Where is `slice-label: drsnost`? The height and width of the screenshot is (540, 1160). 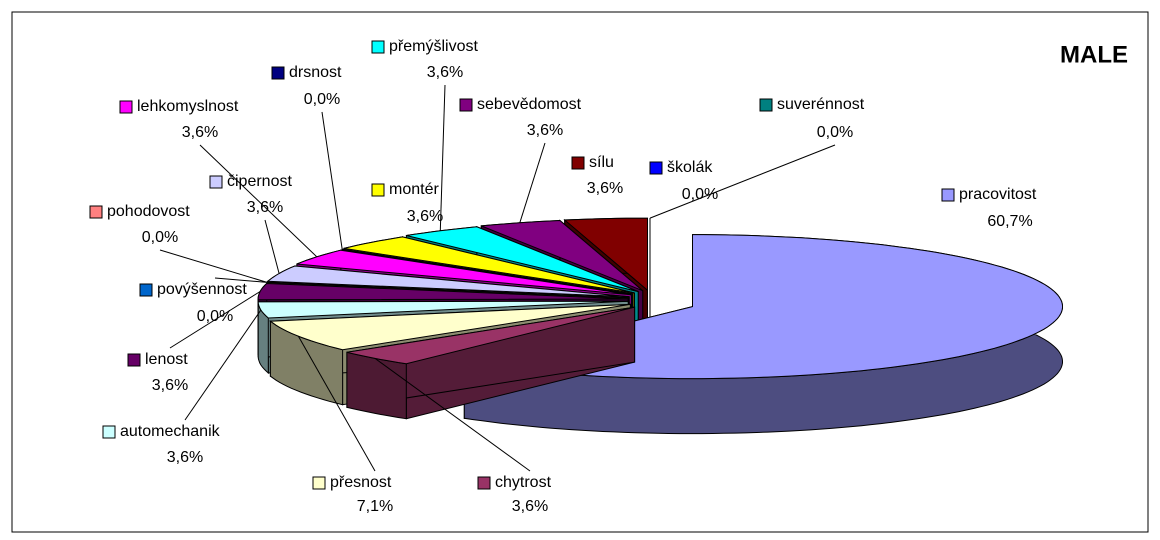
slice-label: drsnost is located at coordinates (315, 72).